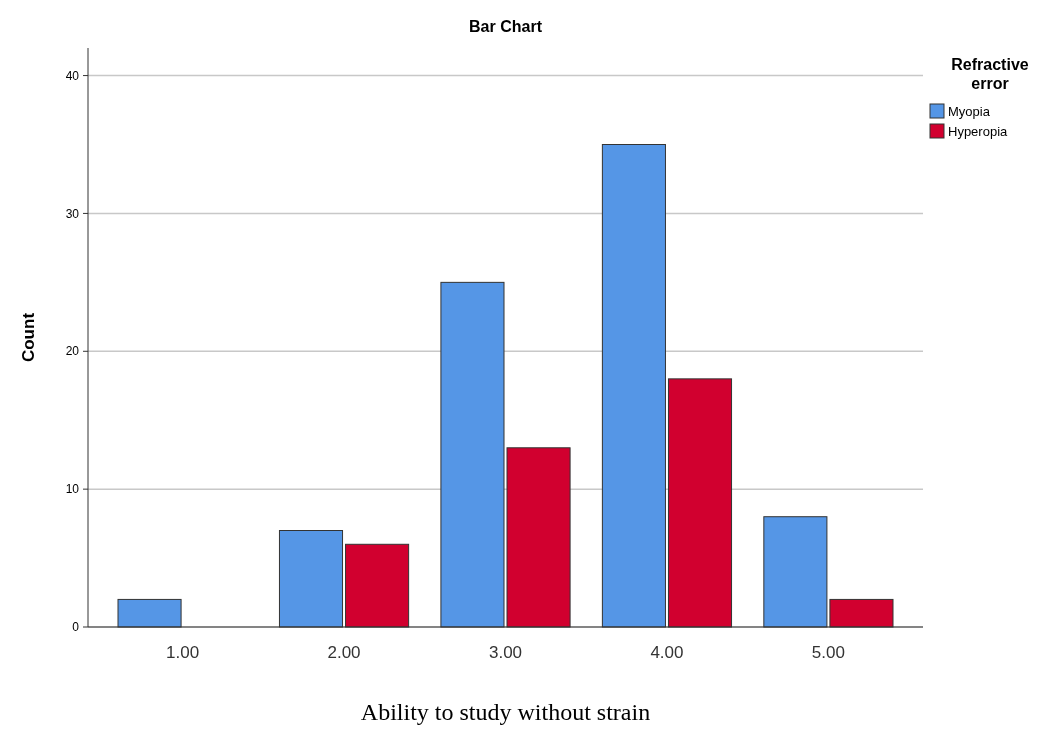  Describe the element at coordinates (969, 111) in the screenshot. I see `legend-label: Myopia` at that location.